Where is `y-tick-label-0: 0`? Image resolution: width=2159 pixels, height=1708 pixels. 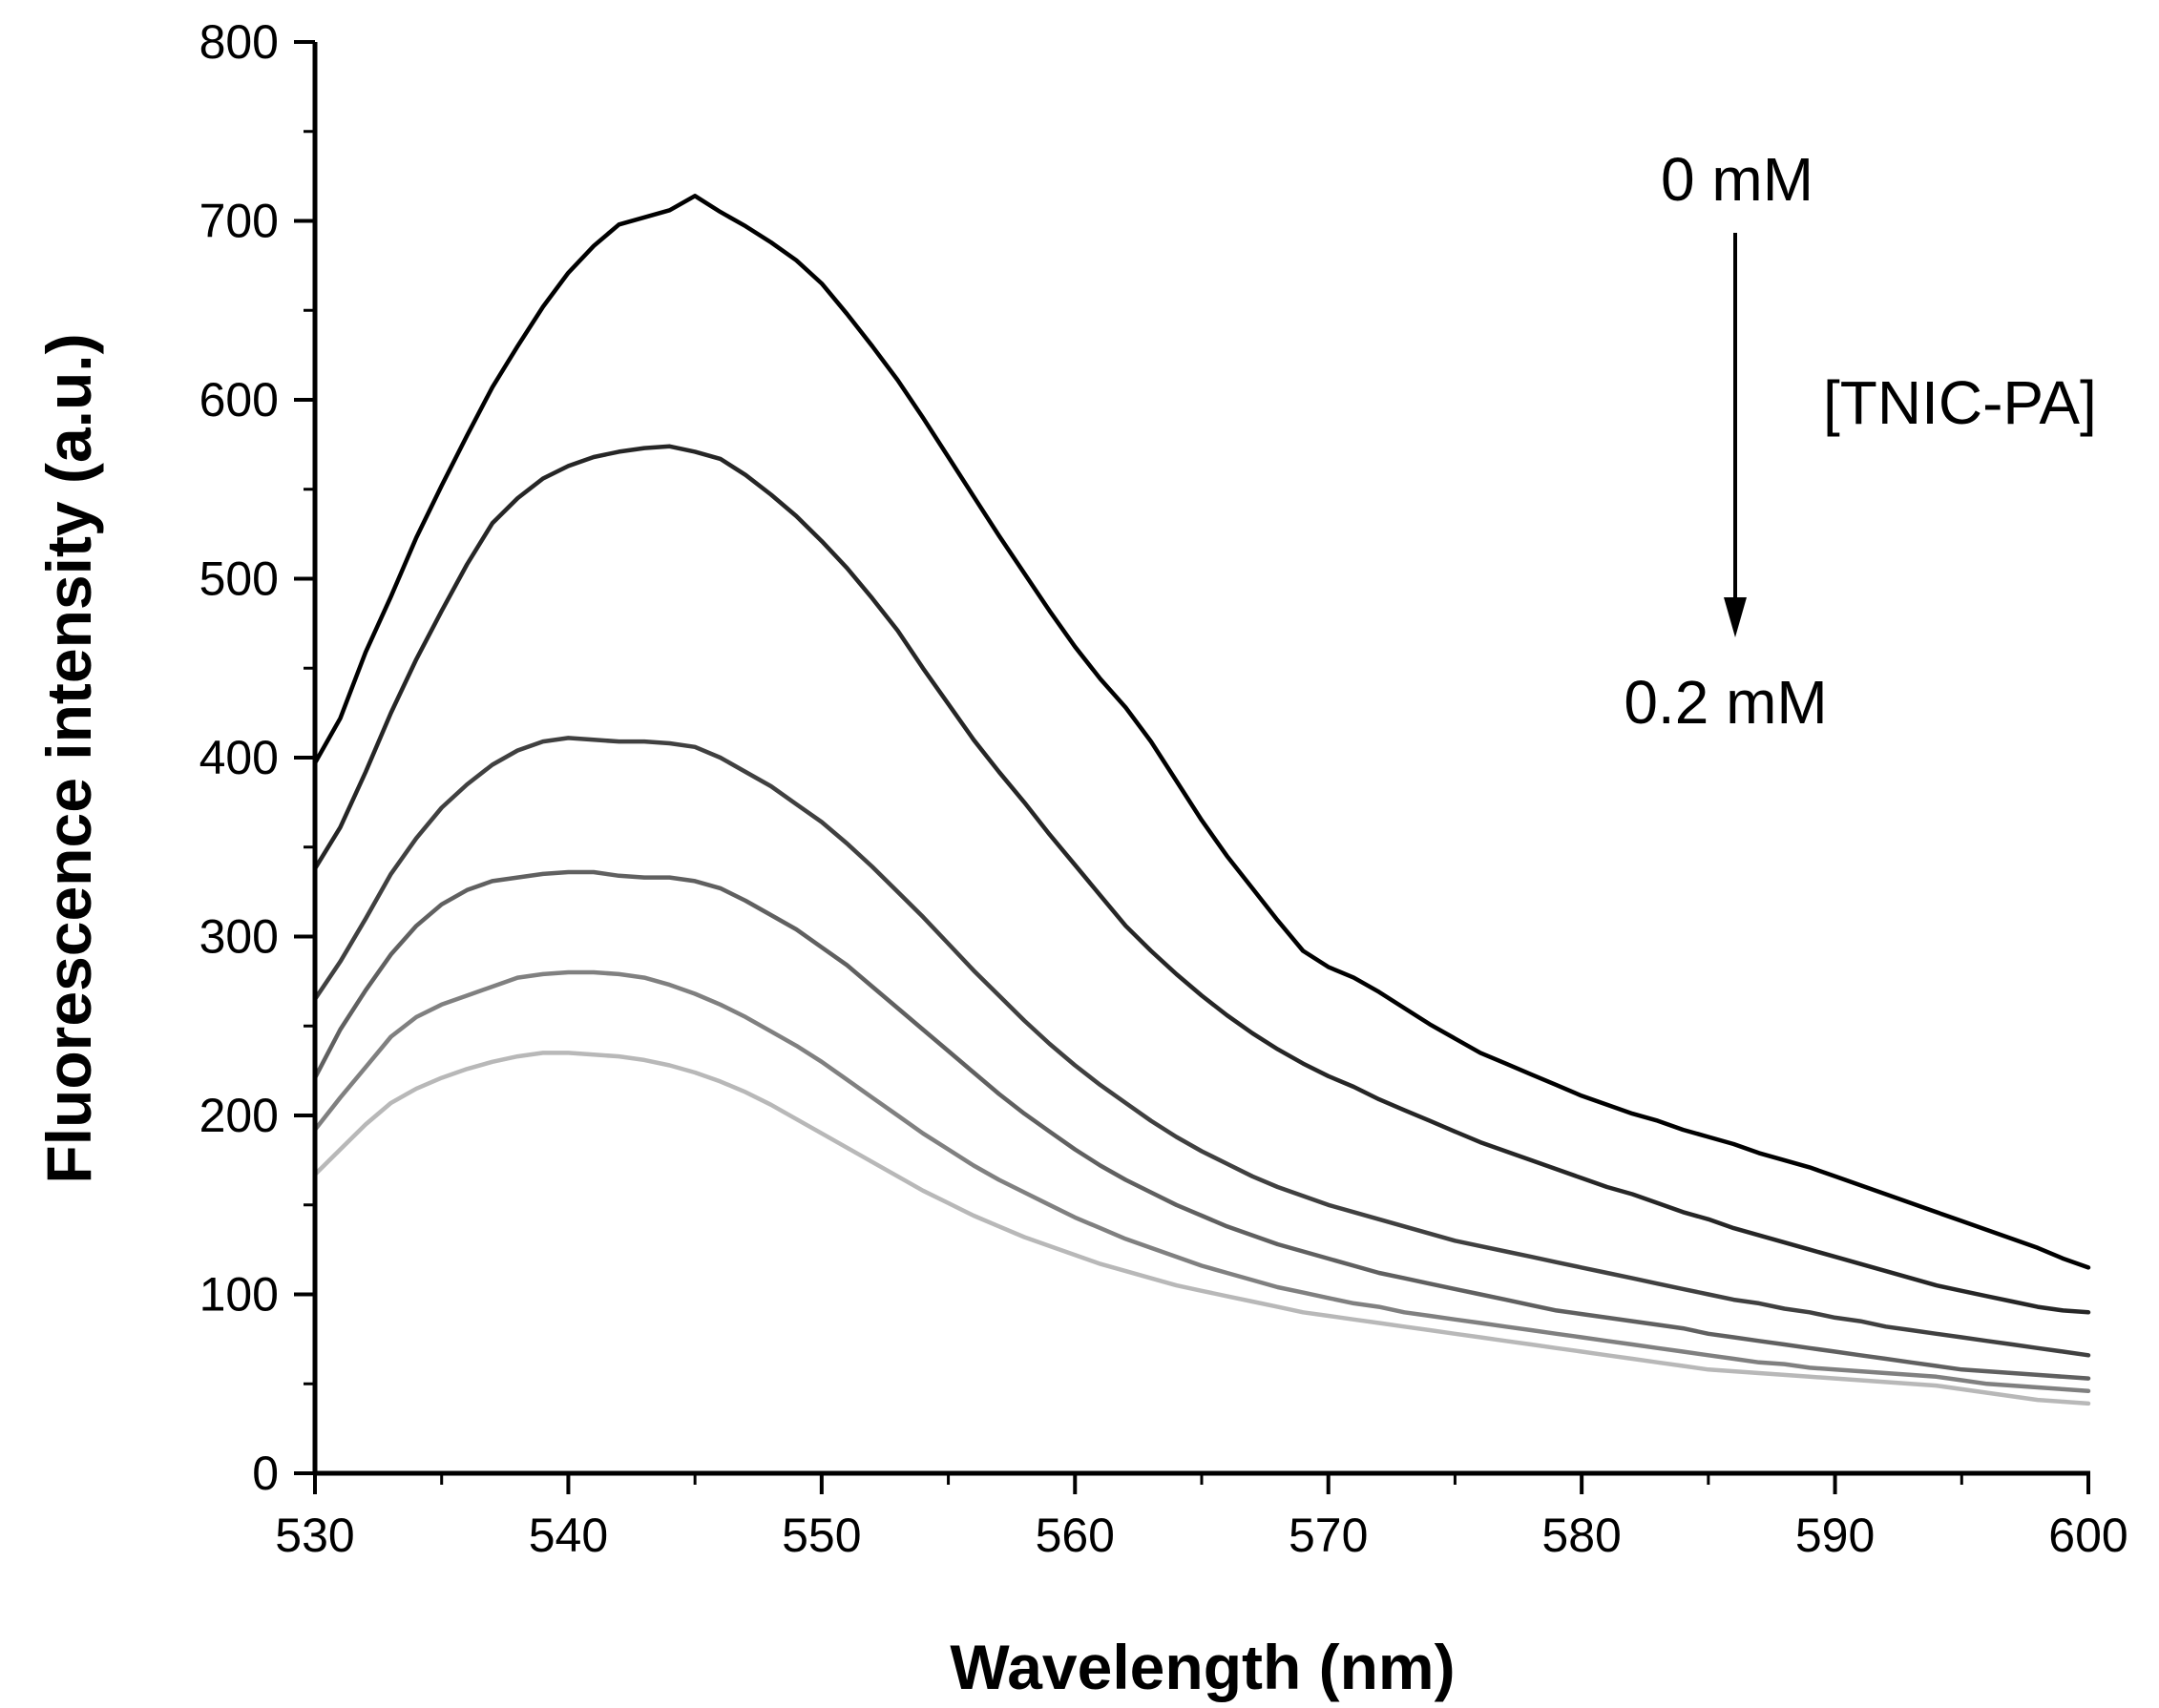 y-tick-label-0: 0 is located at coordinates (265, 1473).